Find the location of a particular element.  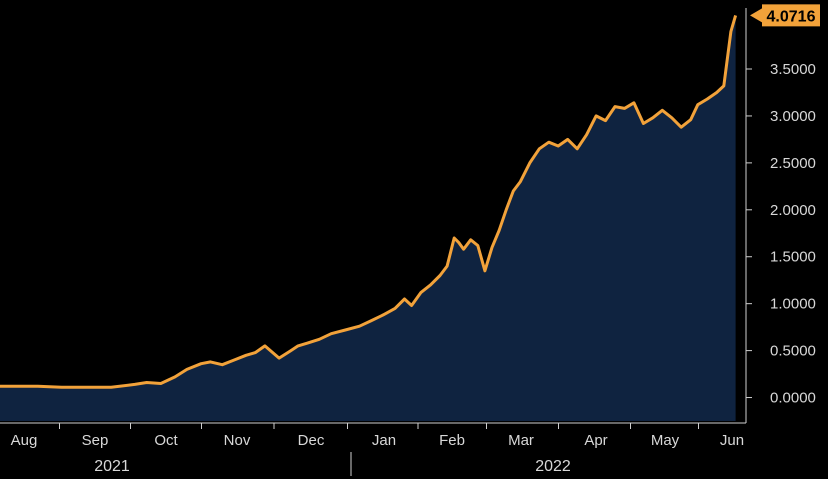

x-year-label: 2022 is located at coordinates (553, 466).